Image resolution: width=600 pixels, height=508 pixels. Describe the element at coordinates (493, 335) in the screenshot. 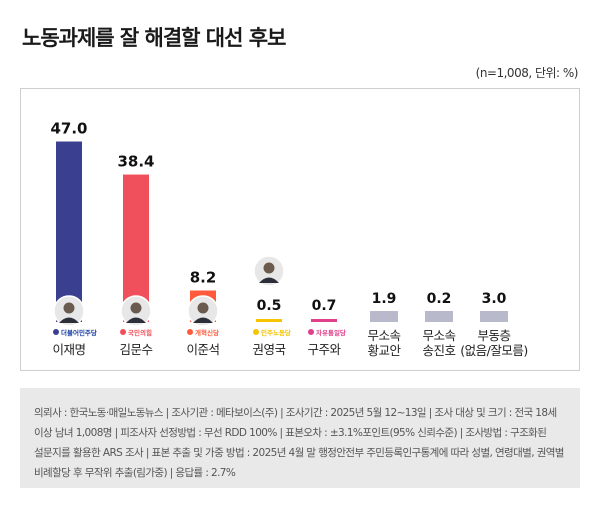

I see `category-label-7-line-0: 부동층` at that location.